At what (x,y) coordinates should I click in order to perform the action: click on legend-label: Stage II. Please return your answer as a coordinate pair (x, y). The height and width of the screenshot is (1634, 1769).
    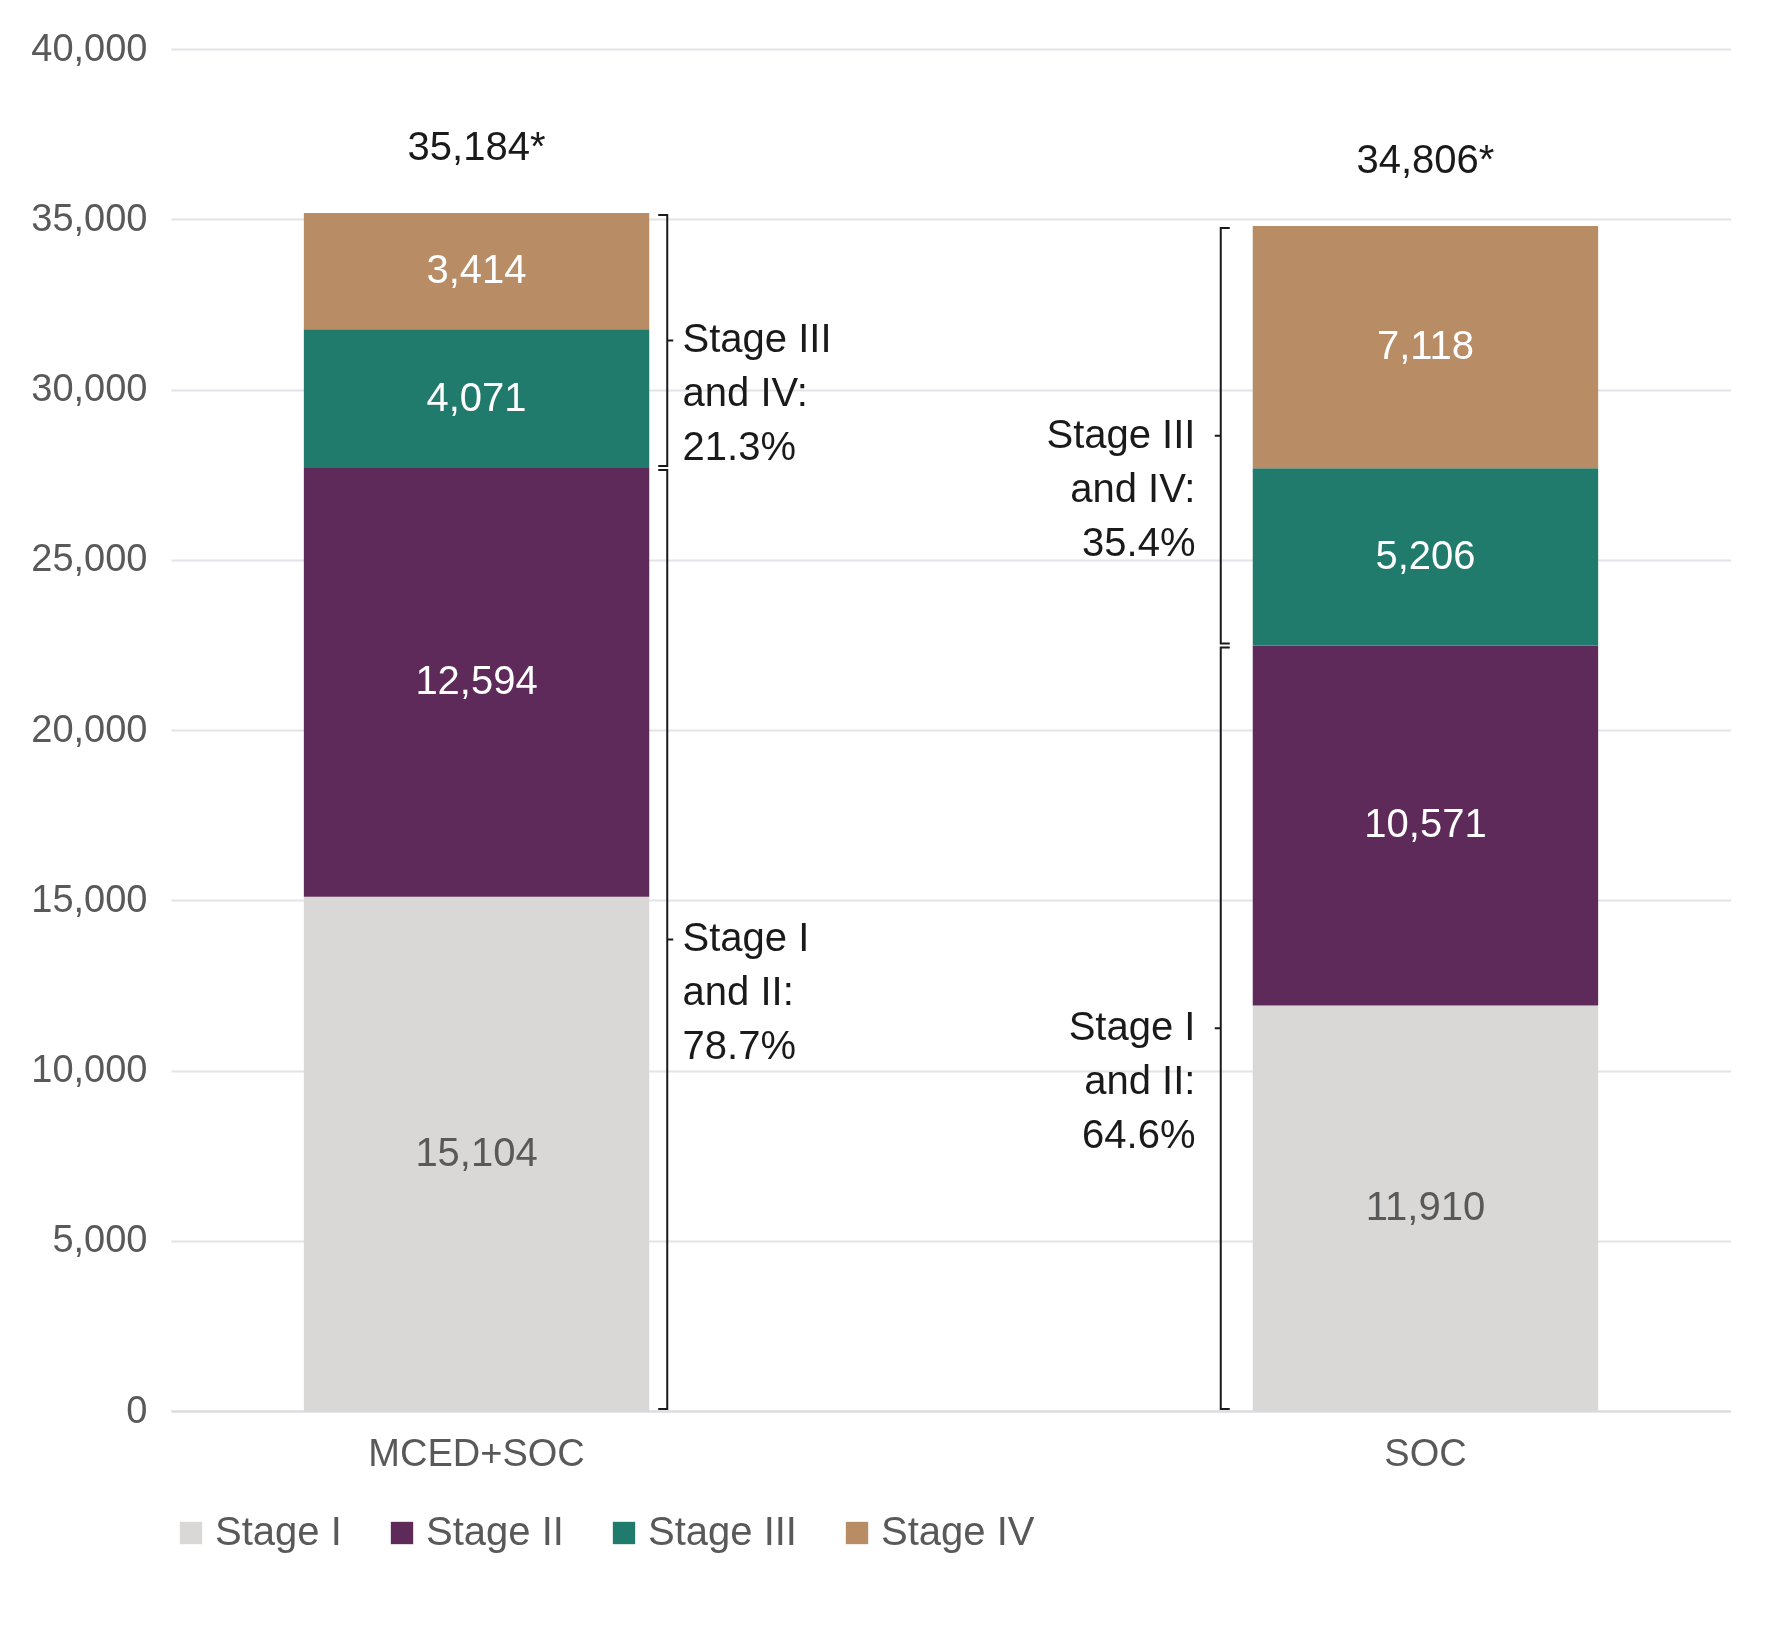
    Looking at the image, I should click on (495, 1531).